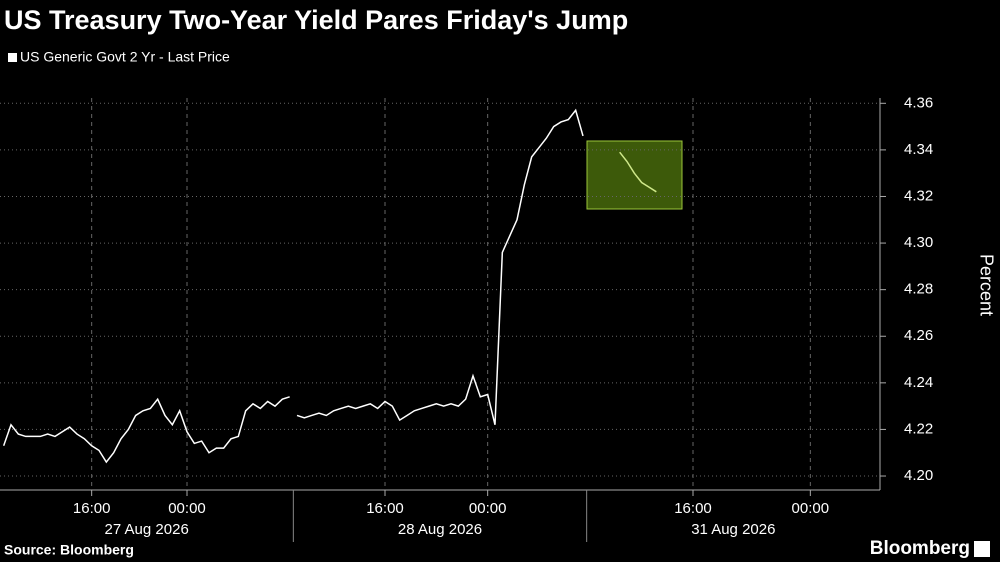  Describe the element at coordinates (918, 289) in the screenshot. I see `y-tick-label: 4.28` at that location.